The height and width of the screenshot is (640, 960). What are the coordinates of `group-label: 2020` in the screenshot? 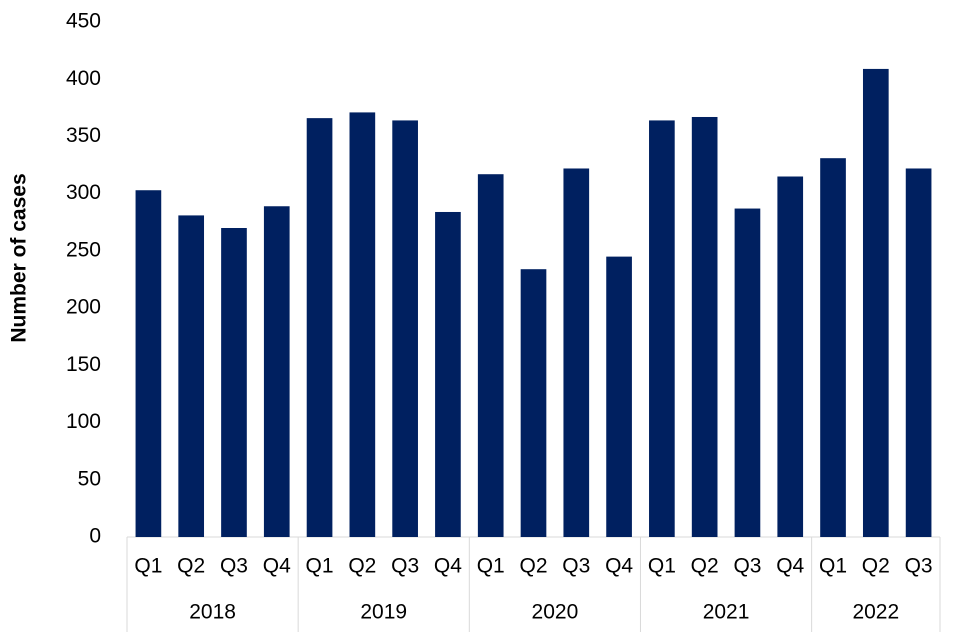 It's located at (555, 612).